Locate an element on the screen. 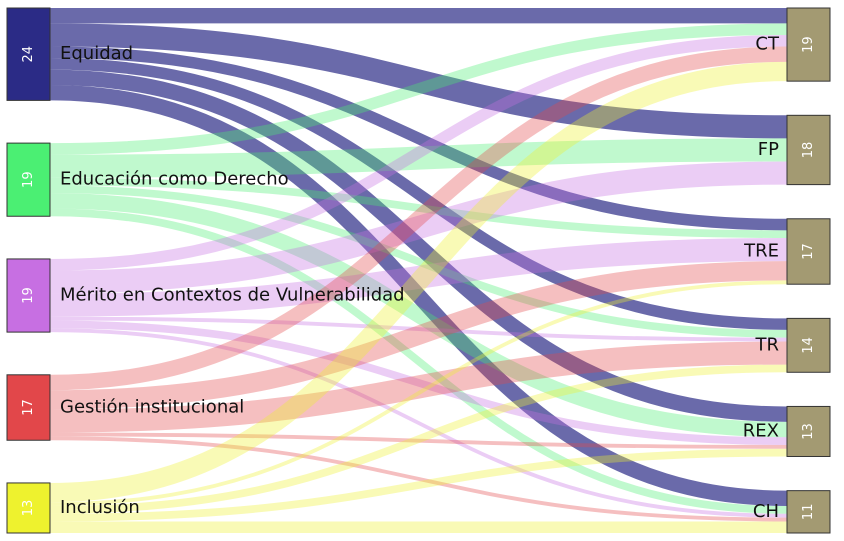  node-label: Inclusión is located at coordinates (100, 507).